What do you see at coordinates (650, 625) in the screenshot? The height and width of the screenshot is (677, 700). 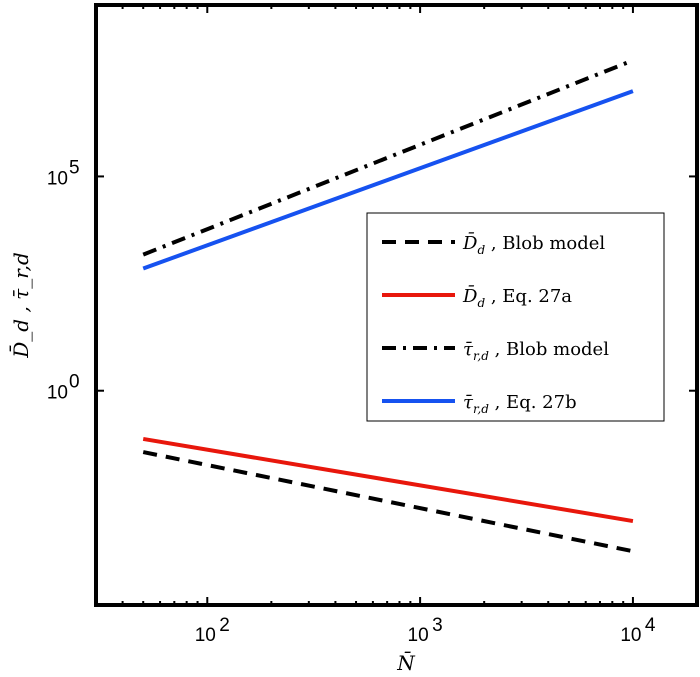 I see `x-tick-exponent: 4` at bounding box center [650, 625].